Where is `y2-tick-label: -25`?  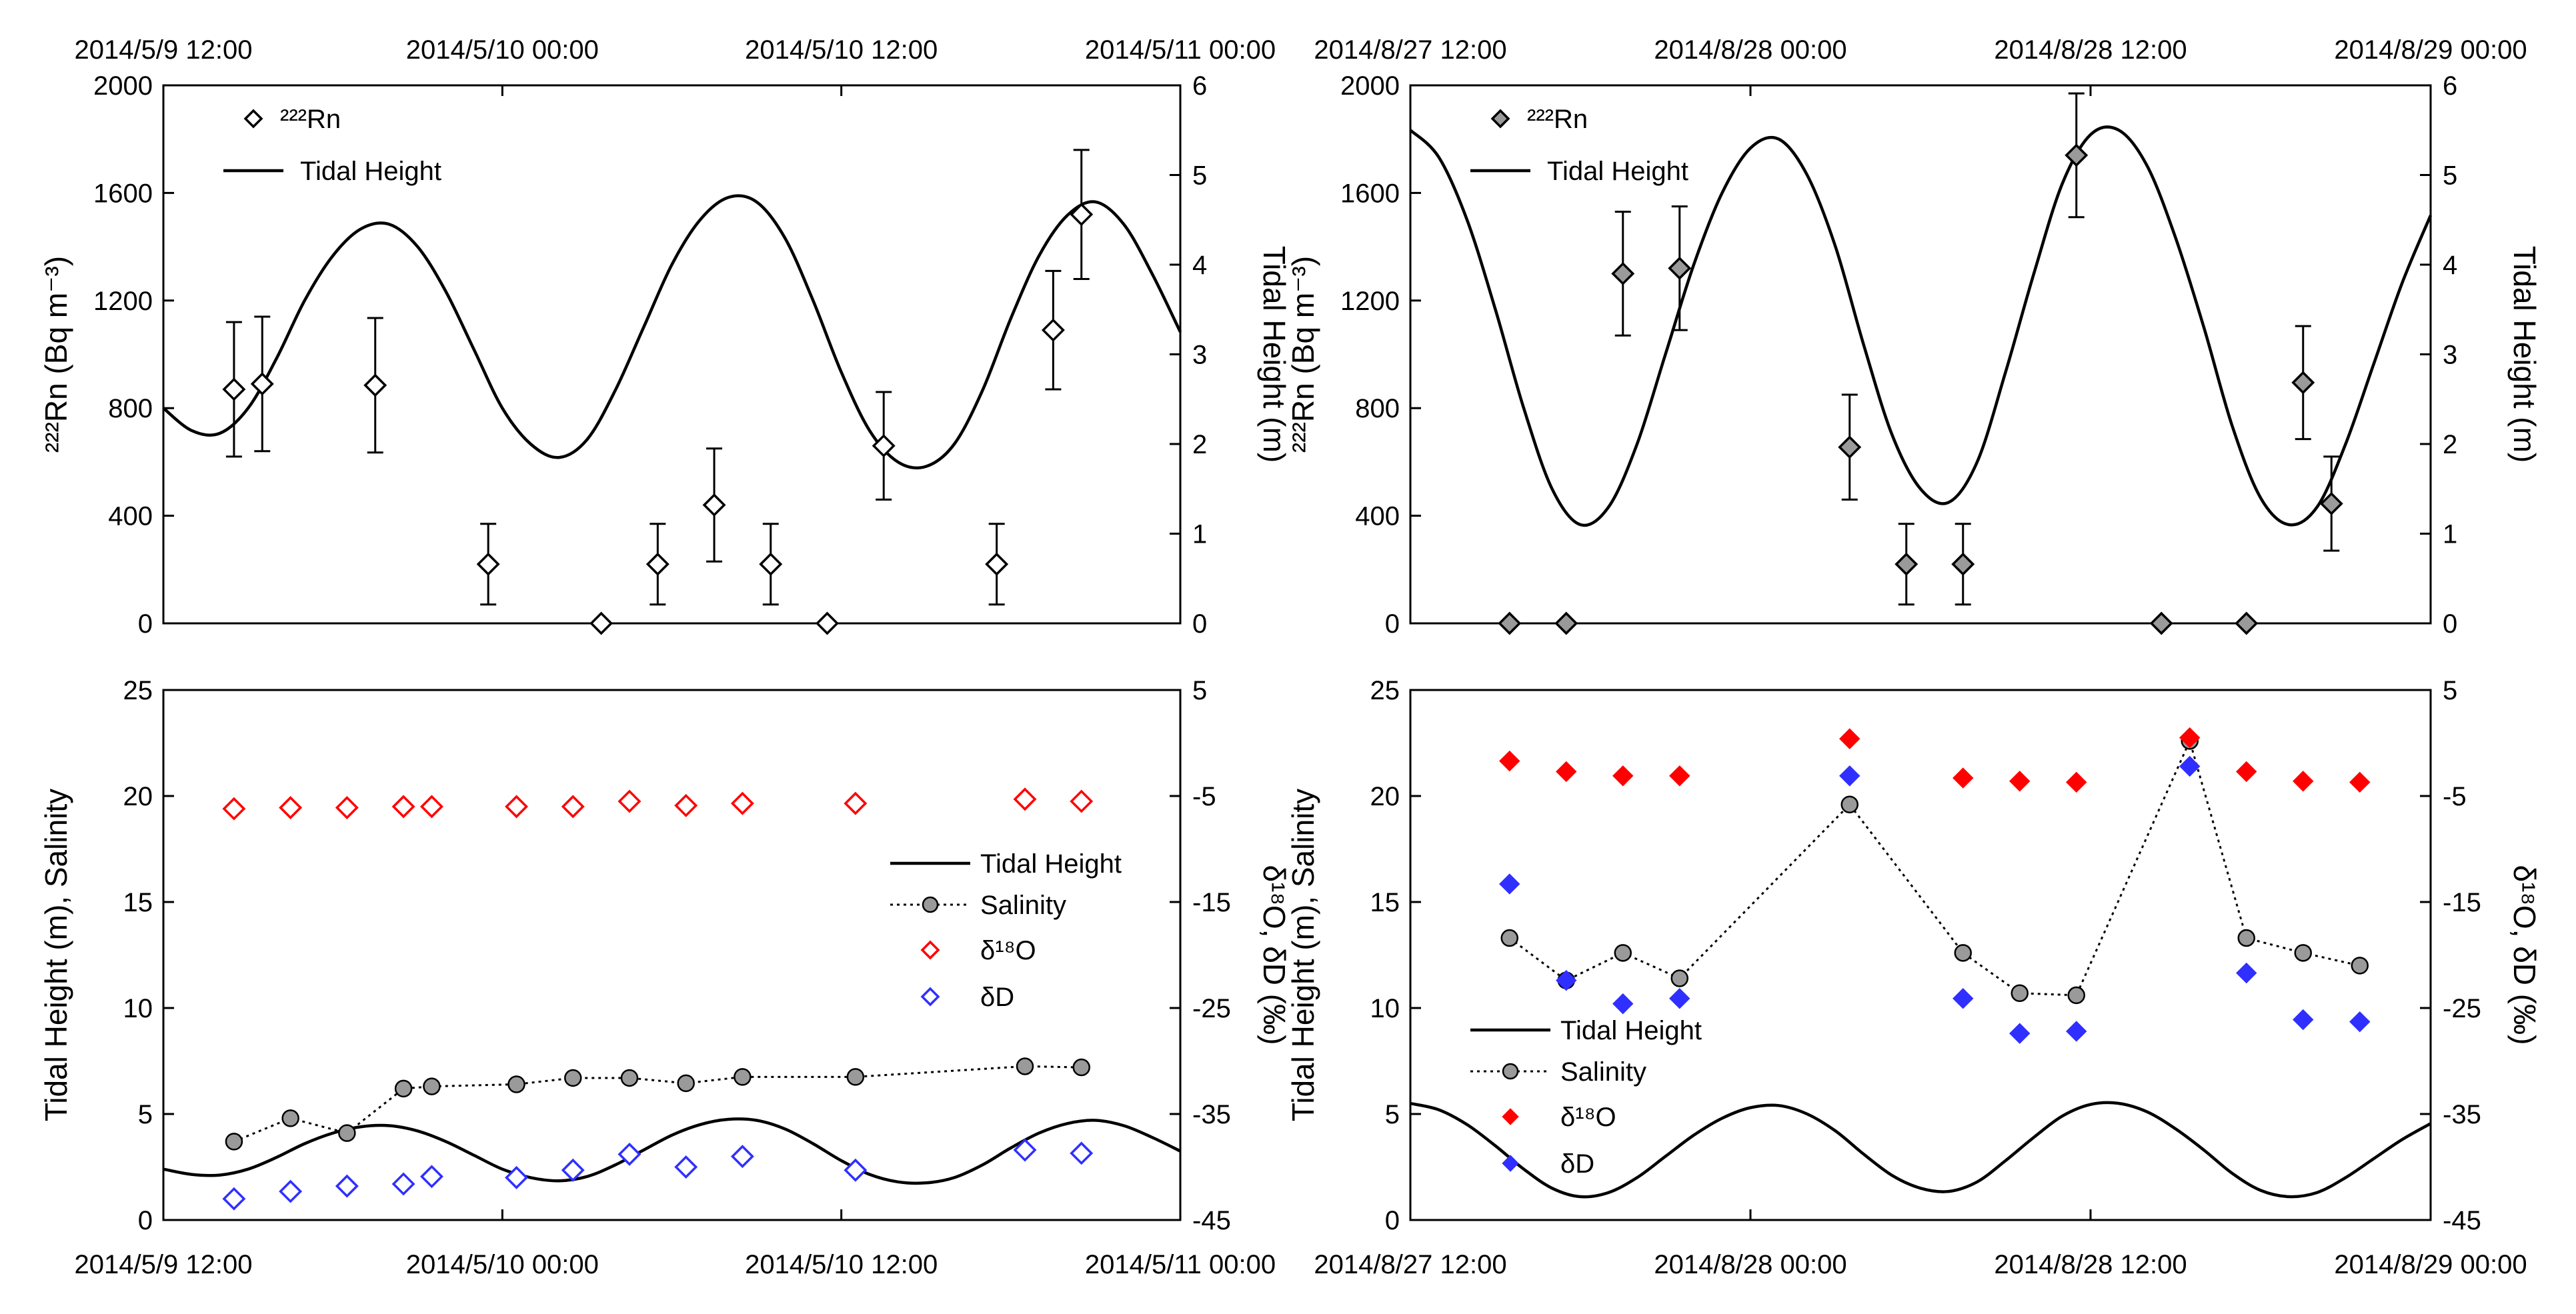
y2-tick-label: -25 is located at coordinates (2462, 1008).